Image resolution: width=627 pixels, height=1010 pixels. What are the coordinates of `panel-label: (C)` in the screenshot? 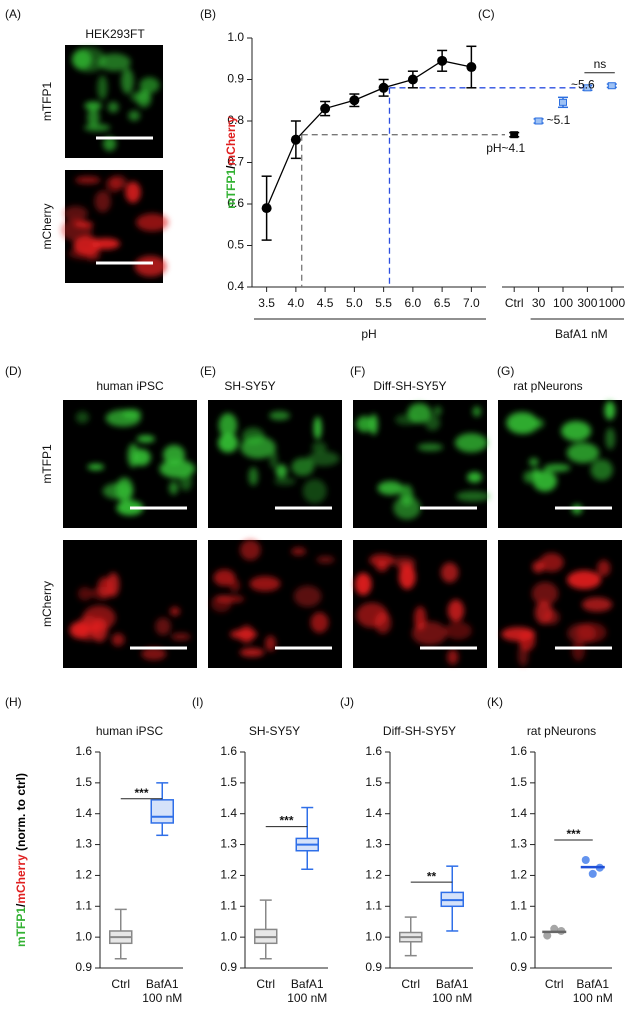 It's located at (486, 14).